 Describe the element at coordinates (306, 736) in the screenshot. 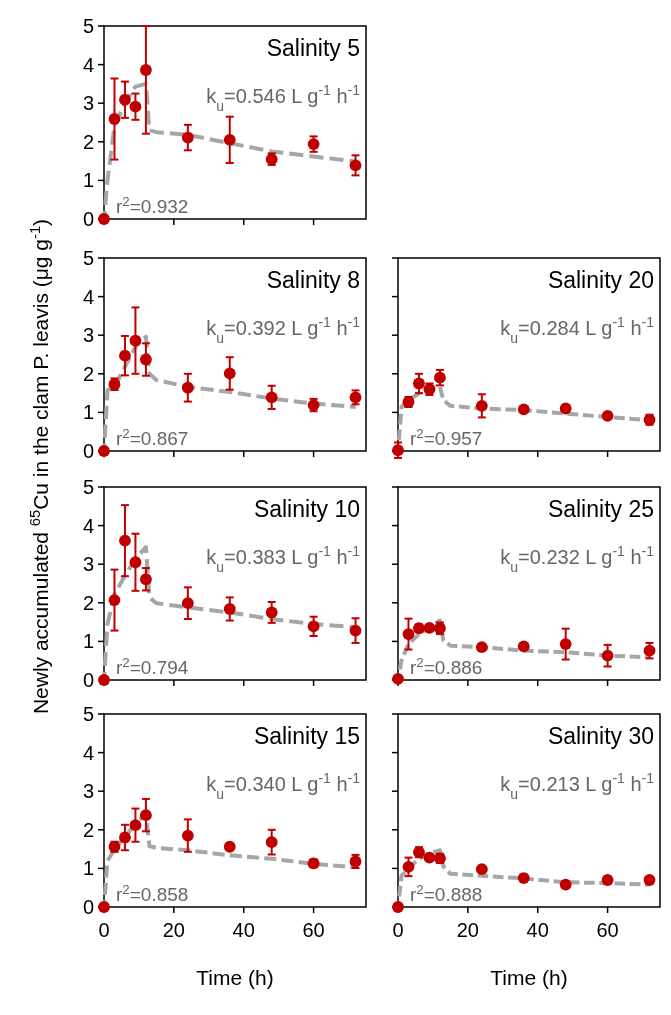

I see `chart-title: Salinity 15` at that location.